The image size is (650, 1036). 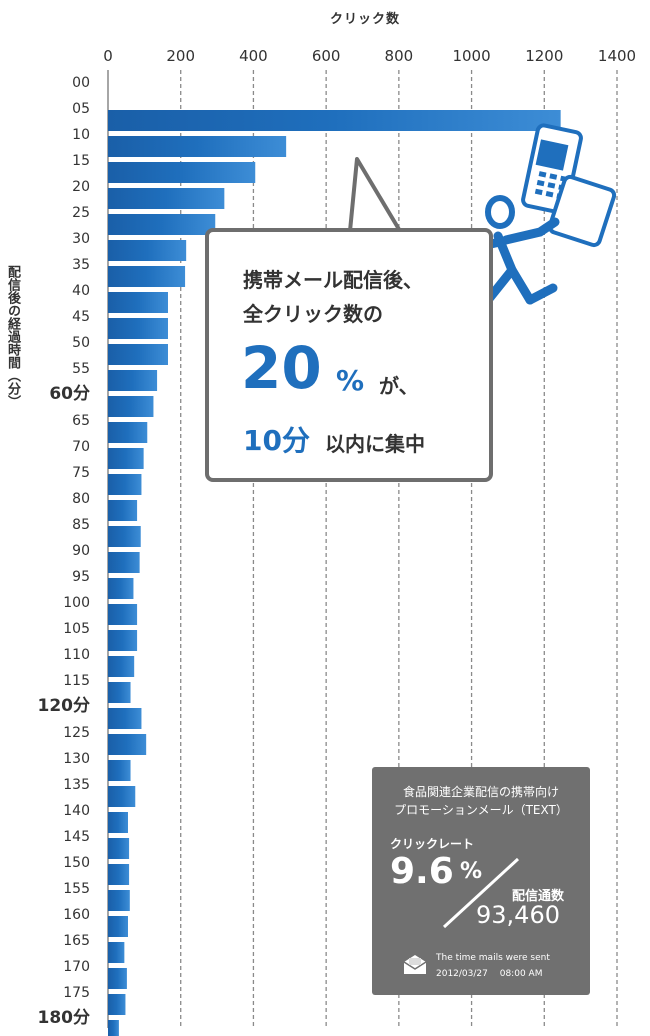 What do you see at coordinates (76, 811) in the screenshot?
I see `y-tick-label: 140` at bounding box center [76, 811].